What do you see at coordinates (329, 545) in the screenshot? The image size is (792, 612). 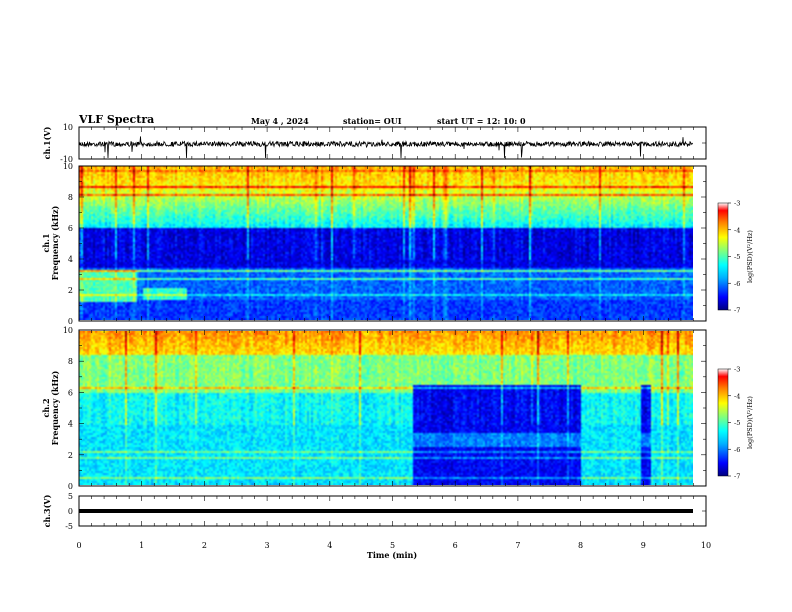 I see `x-tick-label: 4` at bounding box center [329, 545].